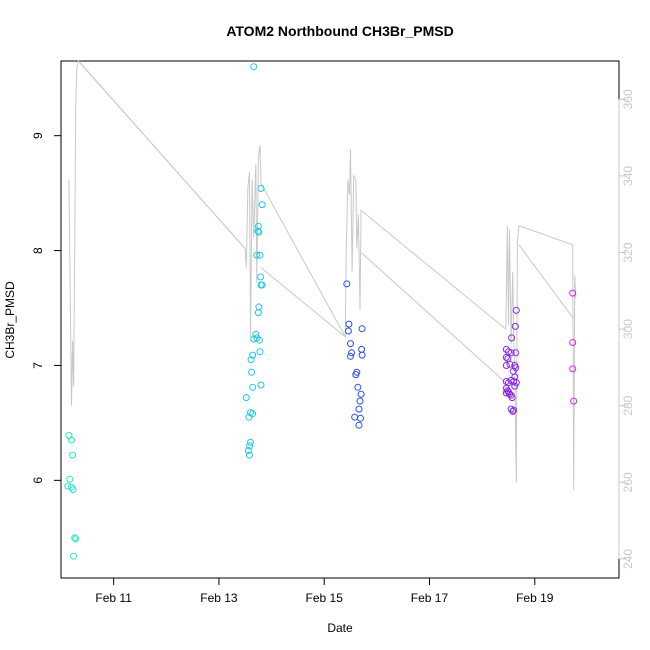  I want to click on y2-tick-label: 360, so click(628, 99).